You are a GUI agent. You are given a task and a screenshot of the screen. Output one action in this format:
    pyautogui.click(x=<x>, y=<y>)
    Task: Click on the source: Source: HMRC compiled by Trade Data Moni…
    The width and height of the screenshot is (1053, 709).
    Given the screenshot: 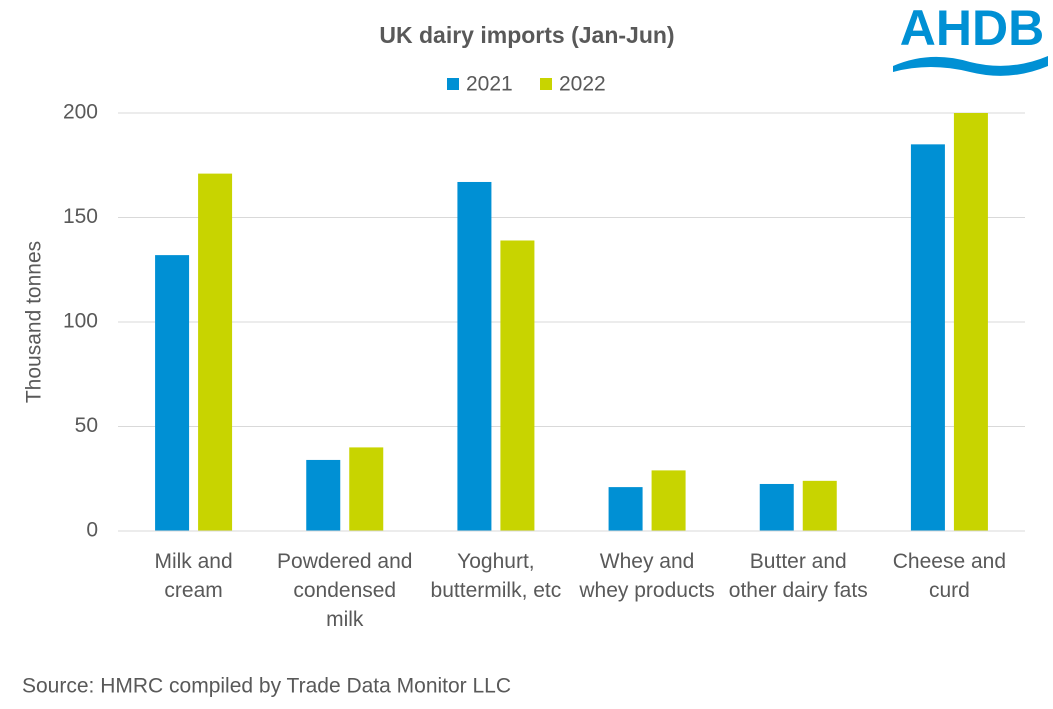 What is the action you would take?
    pyautogui.click(x=266, y=686)
    